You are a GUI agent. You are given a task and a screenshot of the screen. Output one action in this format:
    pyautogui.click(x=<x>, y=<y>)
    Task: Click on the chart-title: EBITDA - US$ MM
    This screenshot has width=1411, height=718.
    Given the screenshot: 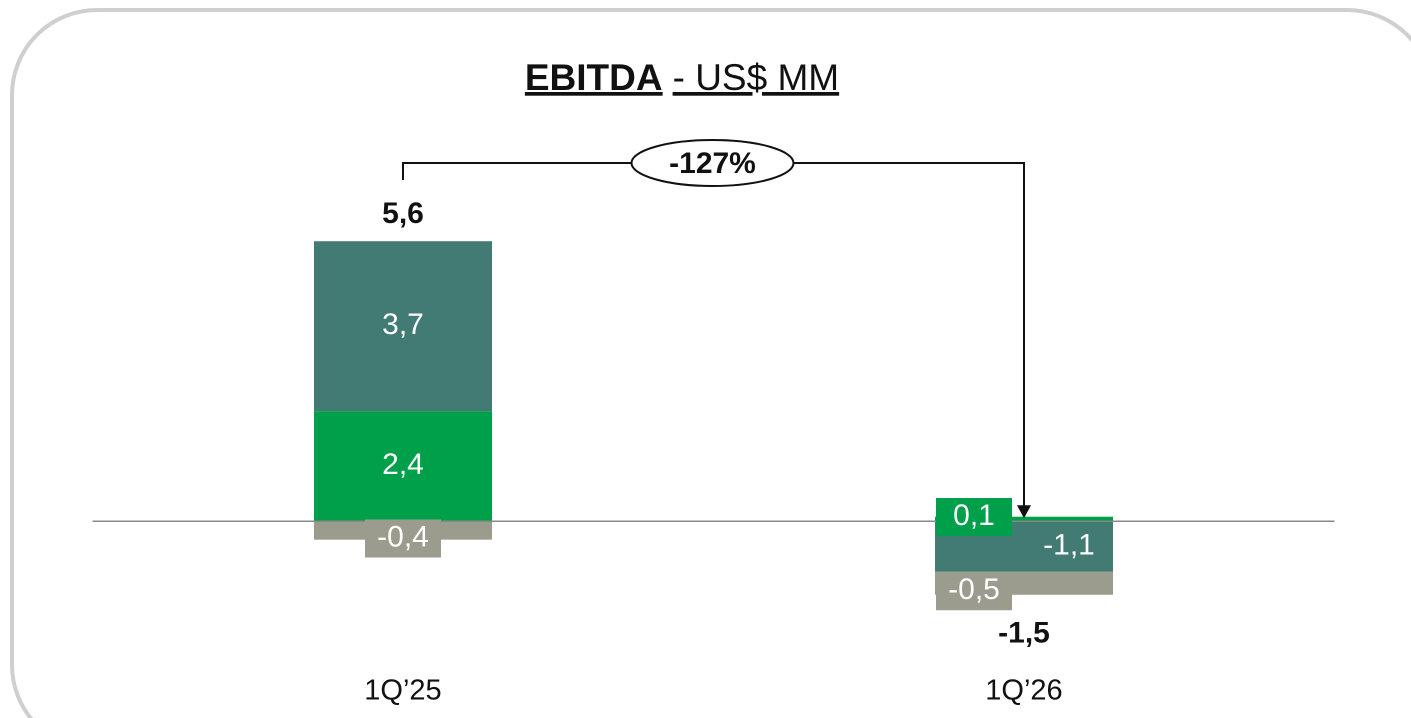 What is the action you would take?
    pyautogui.click(x=682, y=77)
    